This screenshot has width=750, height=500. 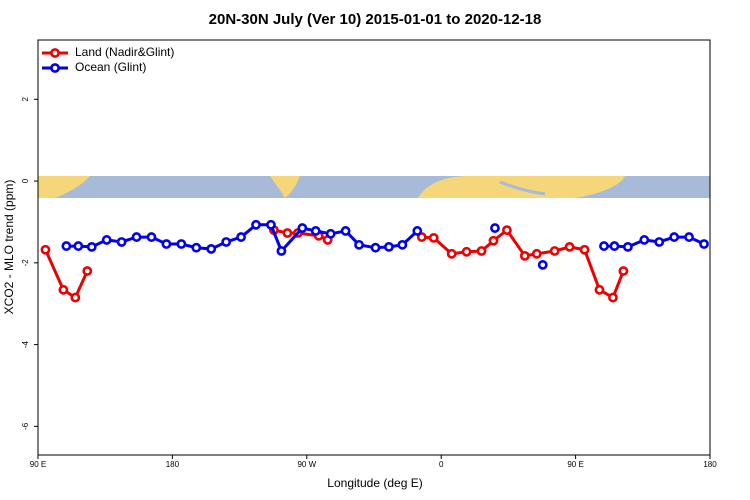 What do you see at coordinates (25, 263) in the screenshot?
I see `y-tick-label: -2` at bounding box center [25, 263].